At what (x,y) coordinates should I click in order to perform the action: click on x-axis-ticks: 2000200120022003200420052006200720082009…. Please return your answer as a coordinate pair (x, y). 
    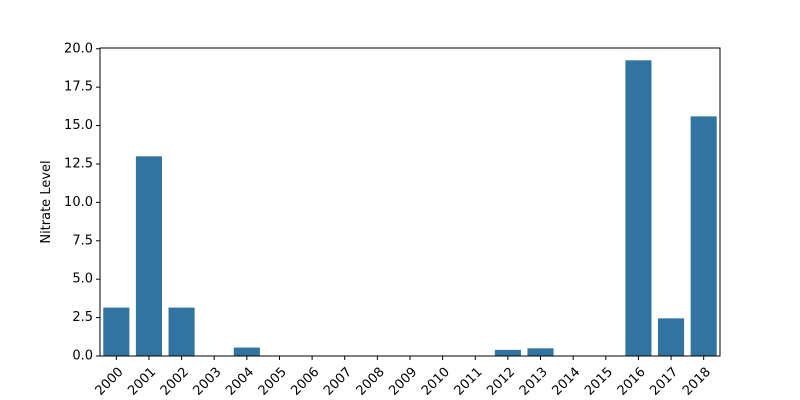
    Looking at the image, I should click on (403, 377).